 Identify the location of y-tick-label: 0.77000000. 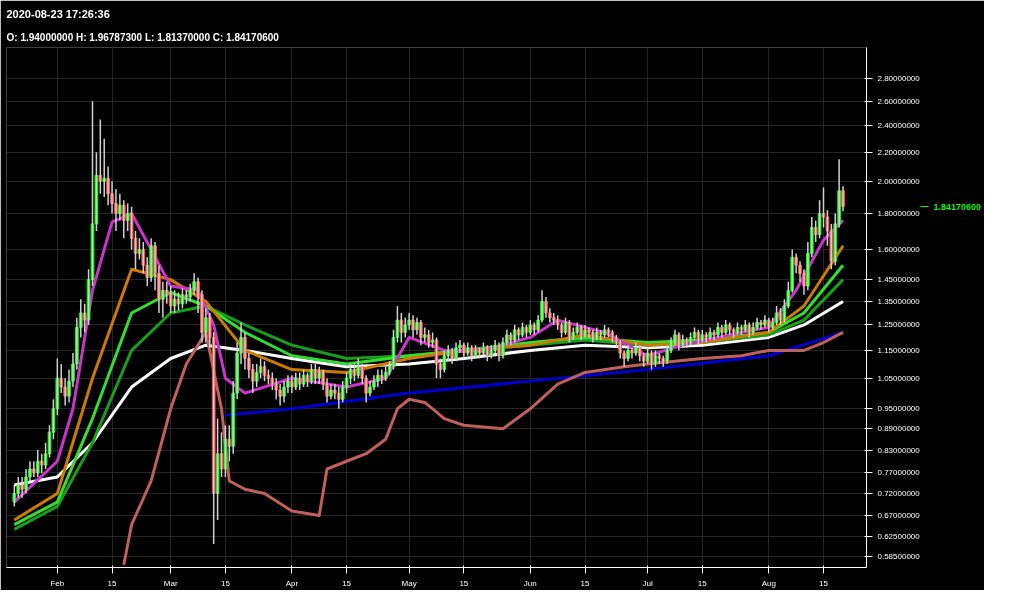
(899, 473).